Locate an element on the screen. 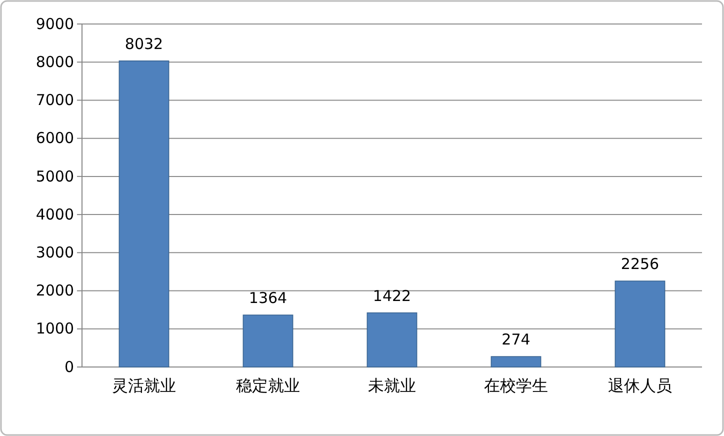 Image resolution: width=724 pixels, height=436 pixels. y-tick-label: 9000 is located at coordinates (55, 23).